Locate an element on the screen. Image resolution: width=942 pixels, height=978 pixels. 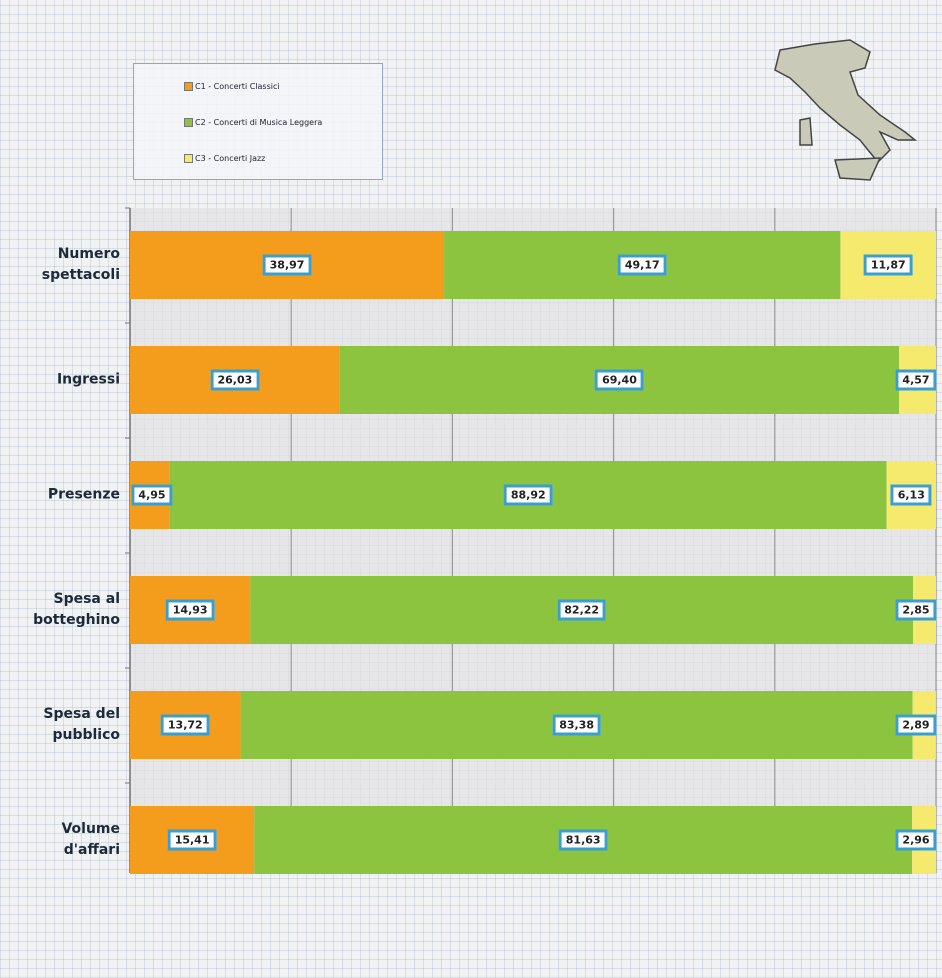
legend-item: C2 - Concerti di Musica Leggera is located at coordinates (253, 122).